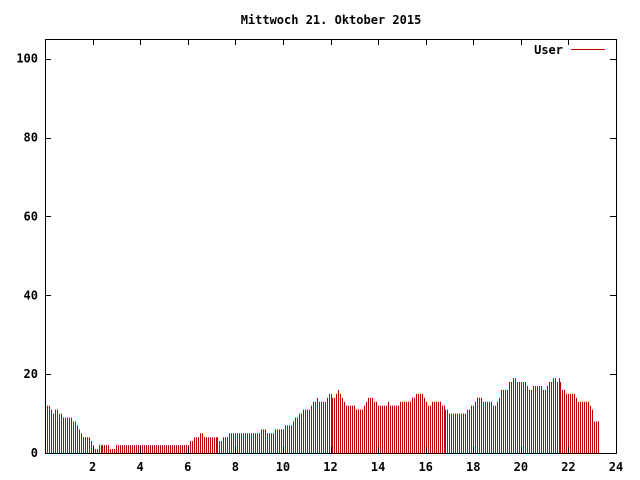 The height and width of the screenshot is (480, 640). Describe the element at coordinates (378, 467) in the screenshot. I see `x-tick-label: 14` at that location.